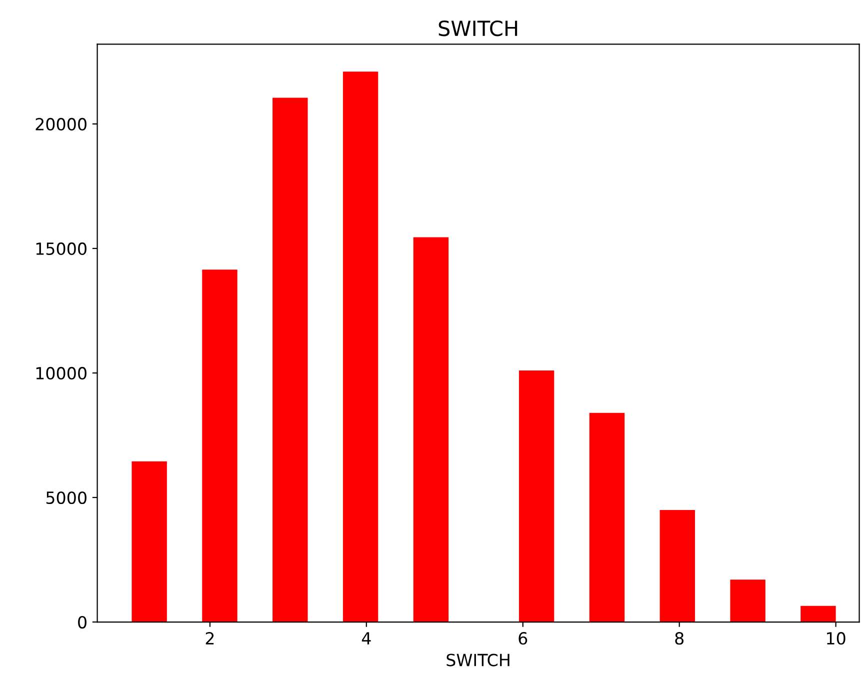 This screenshot has height=687, width=861. Describe the element at coordinates (523, 638) in the screenshot. I see `x-tick-label: 6` at that location.